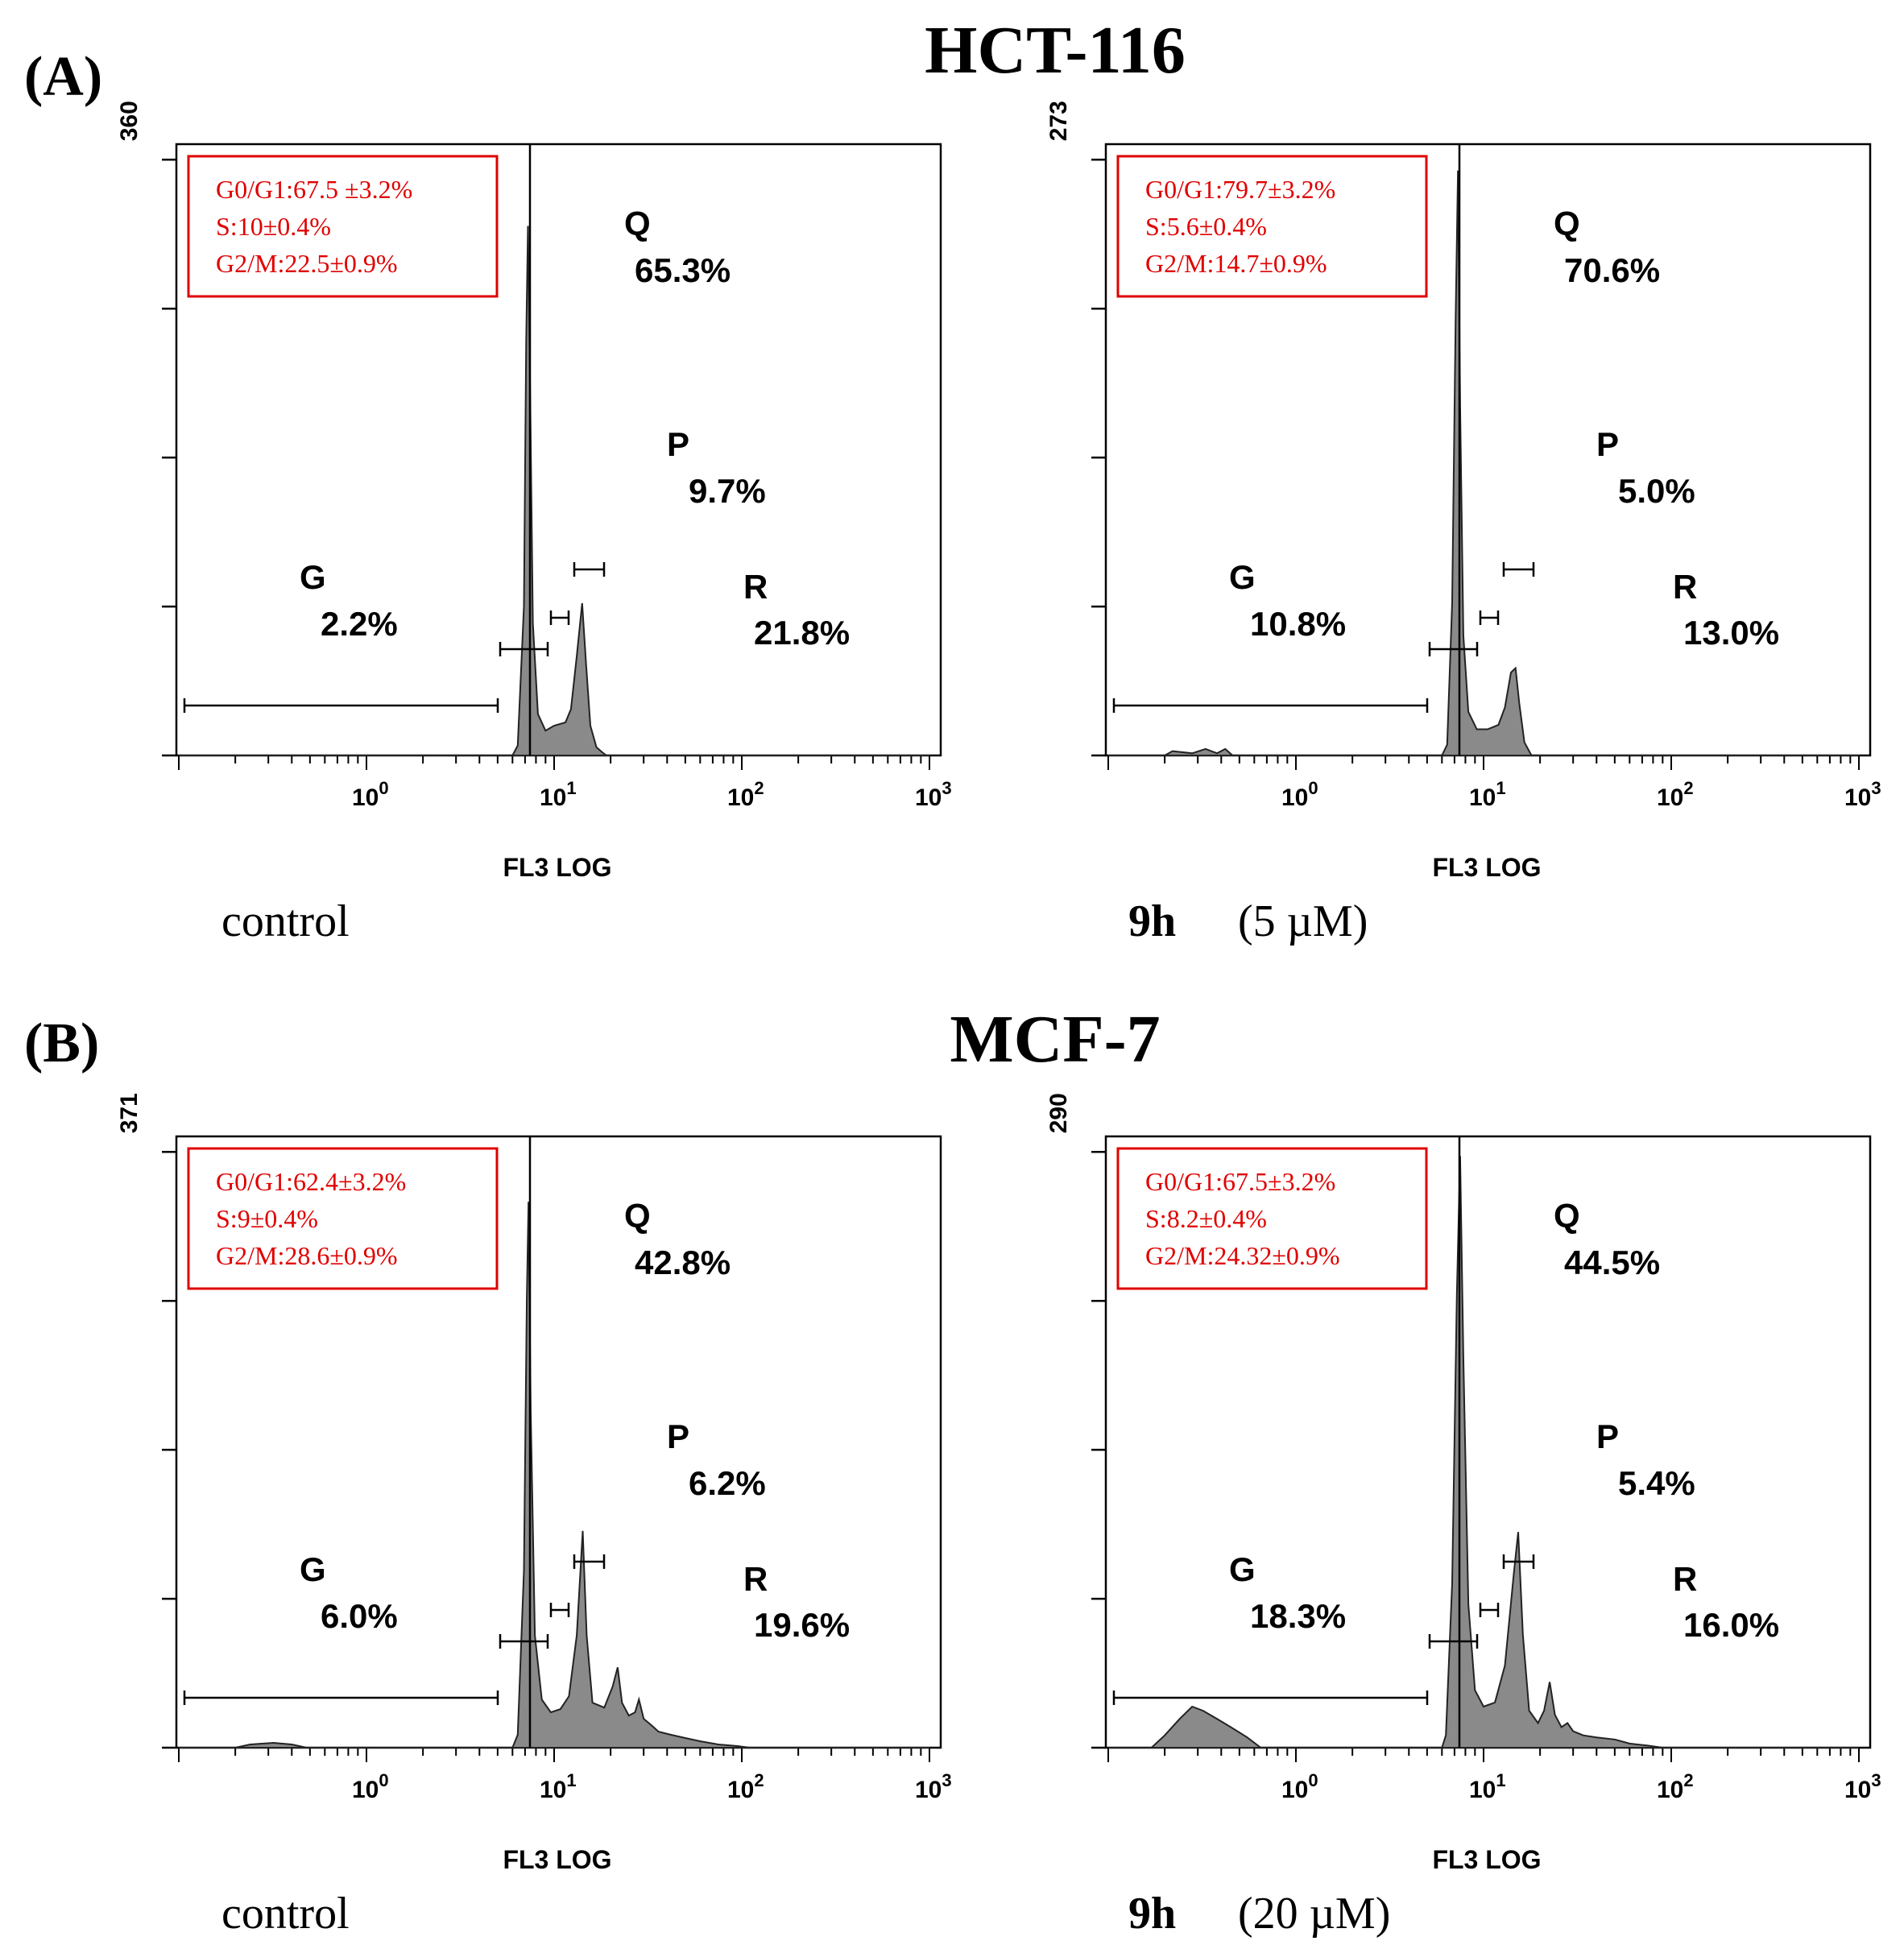 The width and height of the screenshot is (1904, 1945). I want to click on y-max-label: 371, so click(129, 1113).